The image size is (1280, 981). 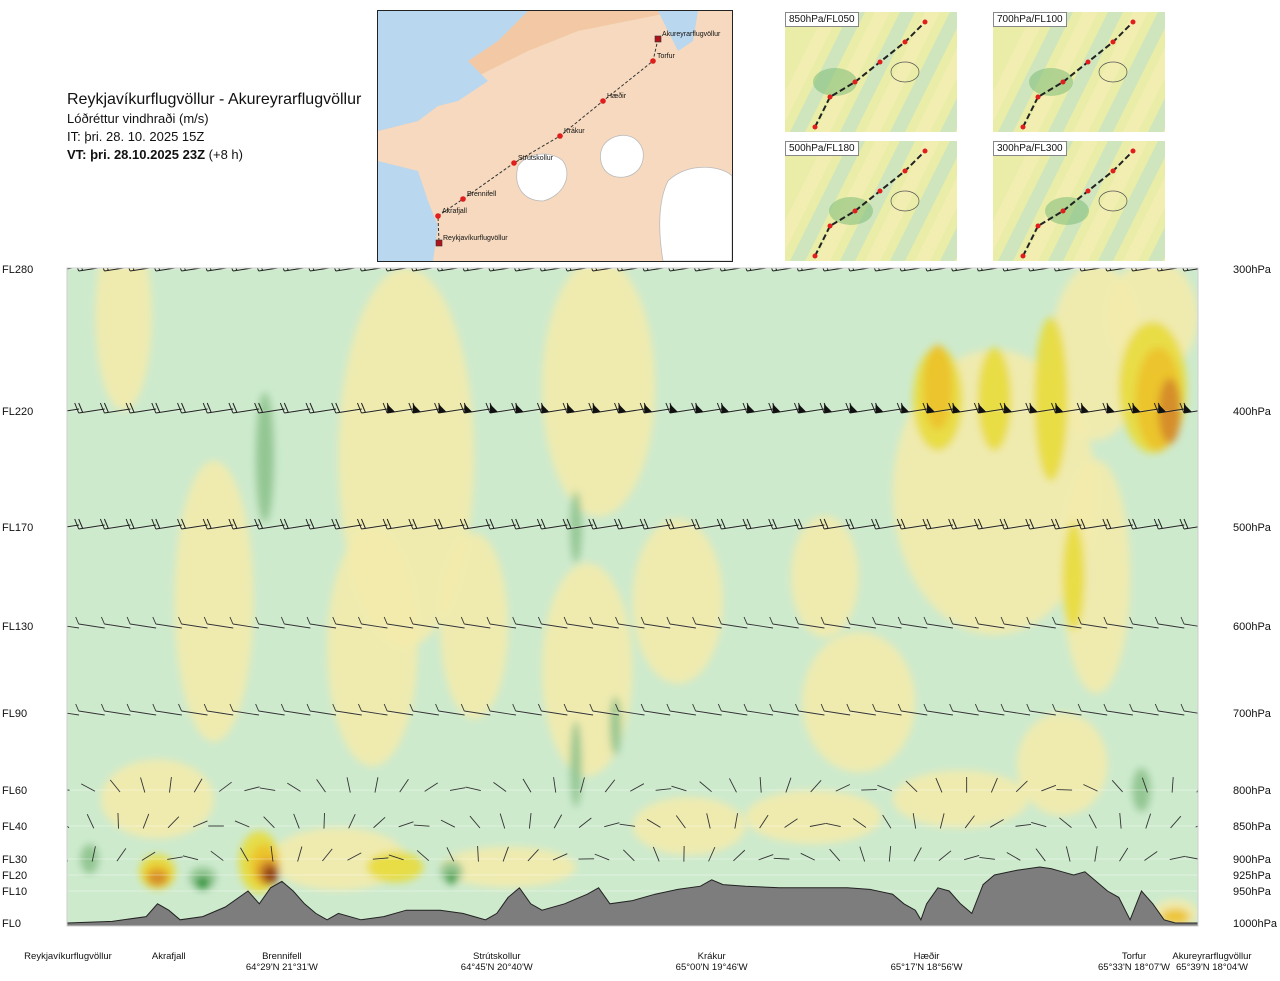 I want to click on waypoint-5: Brennifell, so click(x=478, y=196).